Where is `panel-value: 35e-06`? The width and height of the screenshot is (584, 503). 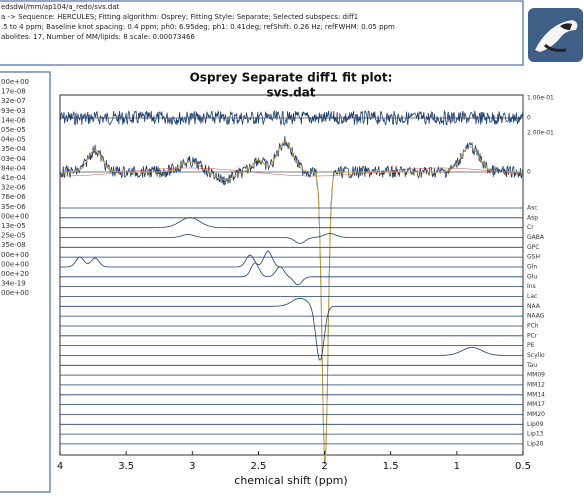
panel-value: 35e-06 is located at coordinates (13, 207).